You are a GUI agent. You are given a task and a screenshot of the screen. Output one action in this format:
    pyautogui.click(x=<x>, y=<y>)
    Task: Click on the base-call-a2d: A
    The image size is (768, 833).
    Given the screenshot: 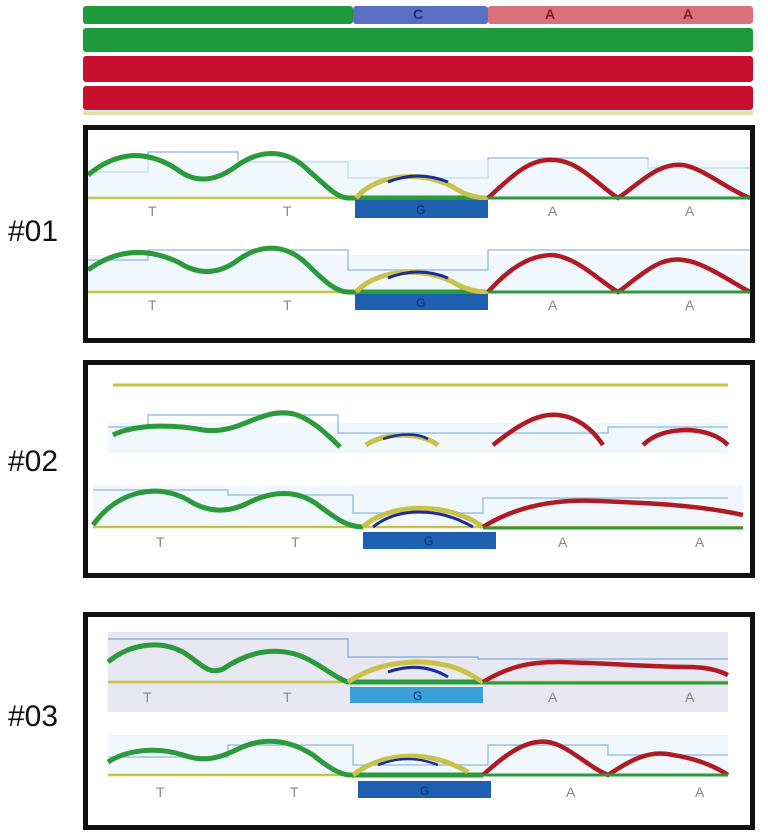 What is the action you would take?
    pyautogui.click(x=690, y=697)
    